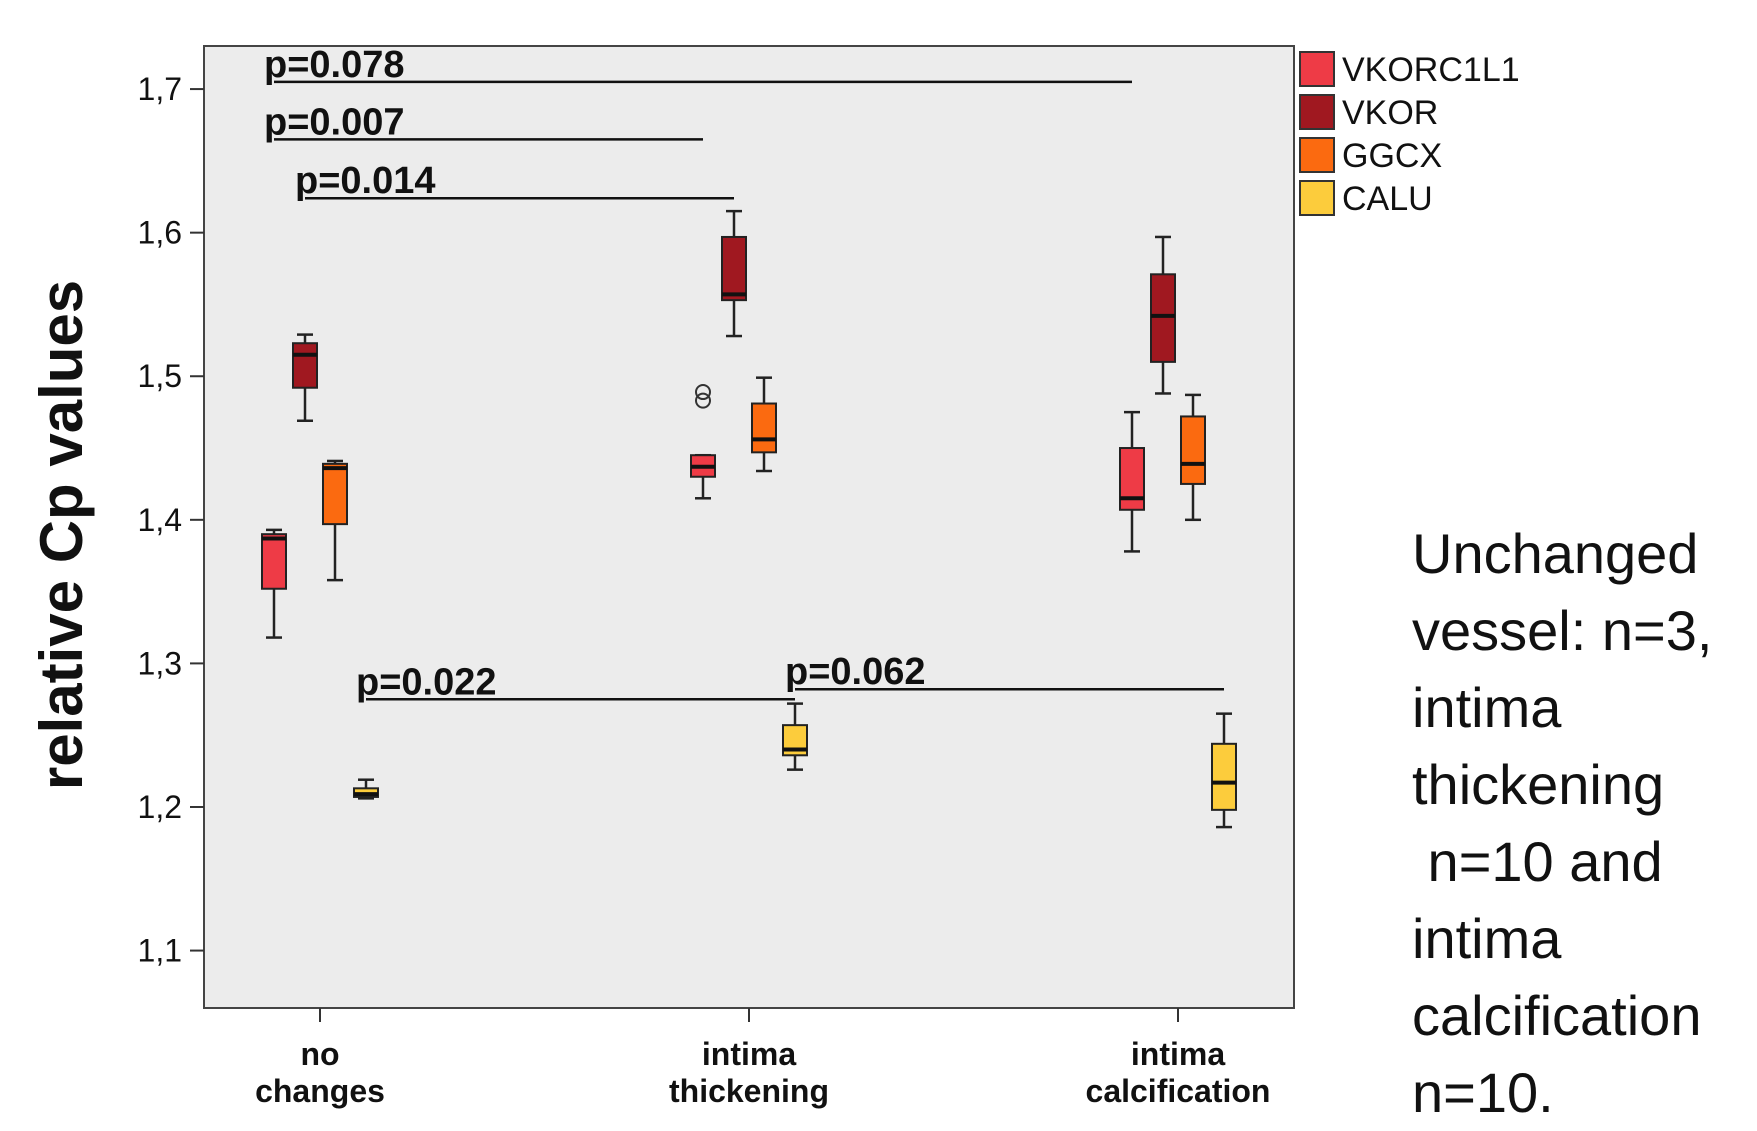 This screenshot has height=1131, width=1757. I want to click on significance-annotation: p=0.078, so click(698, 65).